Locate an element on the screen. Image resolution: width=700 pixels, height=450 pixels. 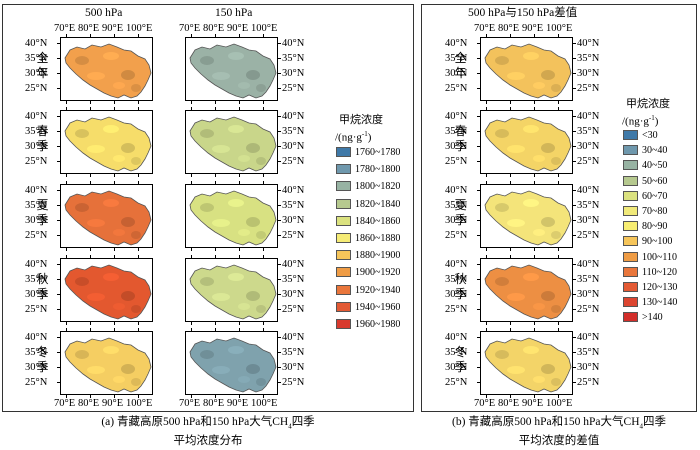
legend-a-label: 1820~1840 is located at coordinates (378, 204).